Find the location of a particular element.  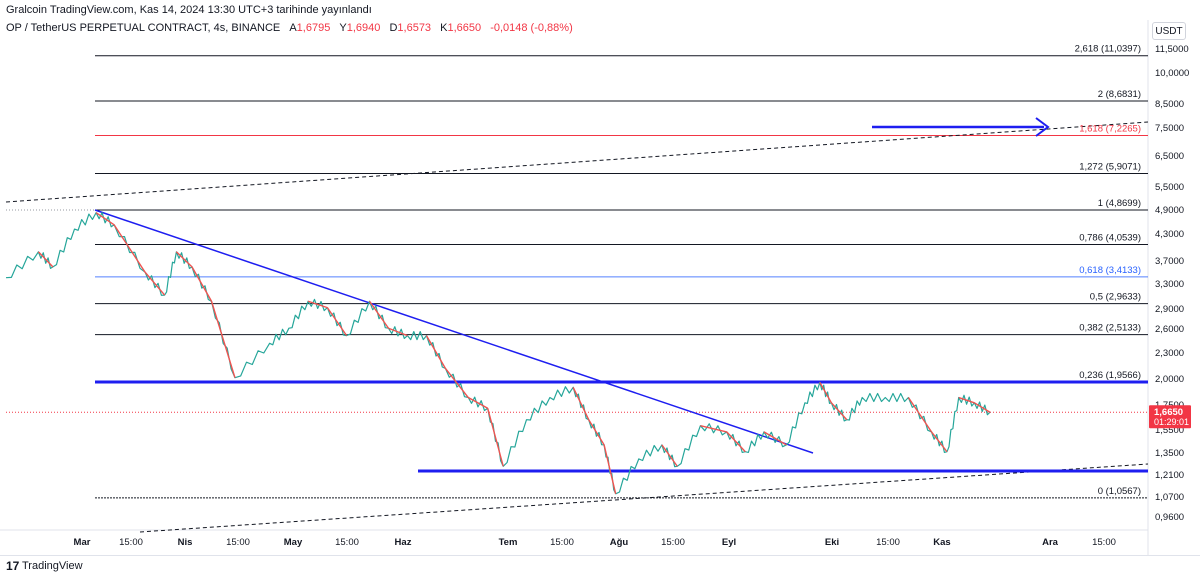

x-tick-label: Tem is located at coordinates (508, 542).